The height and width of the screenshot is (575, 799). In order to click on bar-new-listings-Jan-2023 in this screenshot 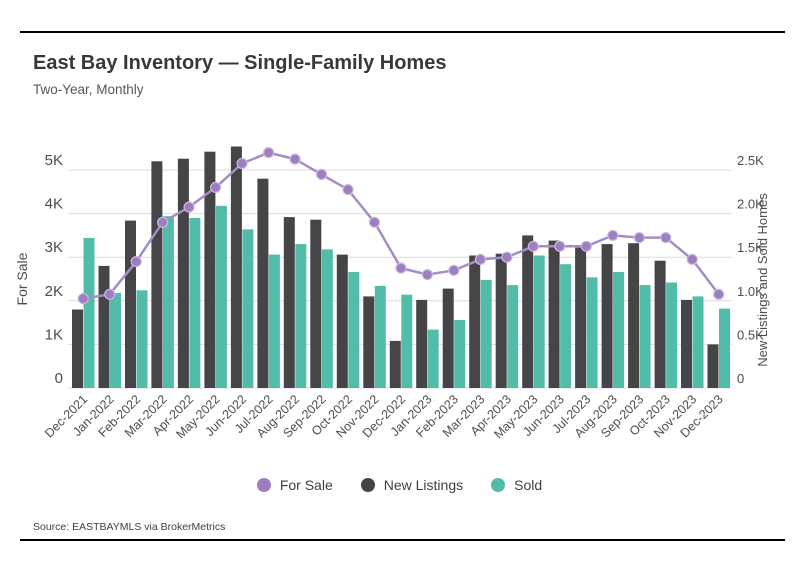, I will do `click(422, 343)`.